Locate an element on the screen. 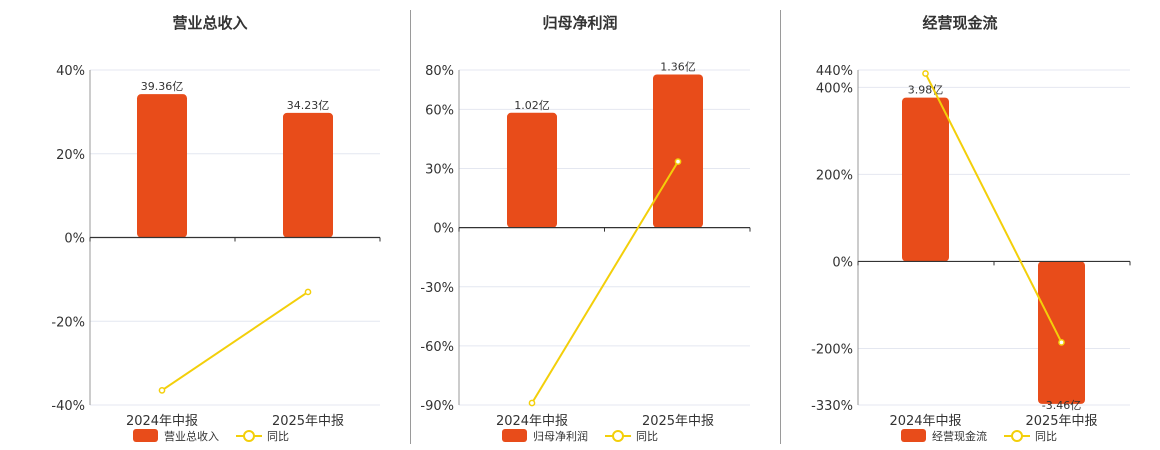 The image size is (1160, 450). data-label: -3.46亿 is located at coordinates (1061, 405).